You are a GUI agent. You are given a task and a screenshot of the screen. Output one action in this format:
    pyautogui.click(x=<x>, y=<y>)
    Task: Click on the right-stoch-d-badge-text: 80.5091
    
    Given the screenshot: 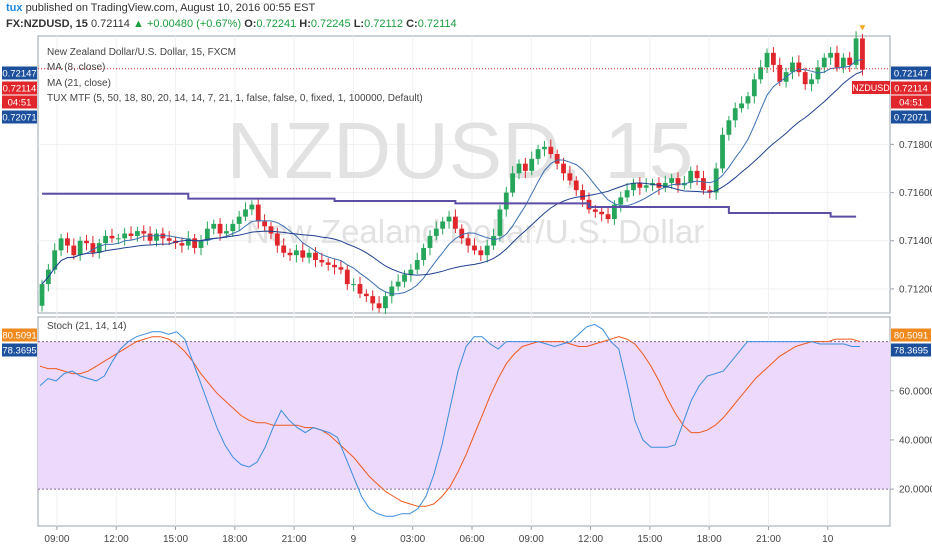 What is the action you would take?
    pyautogui.click(x=911, y=336)
    